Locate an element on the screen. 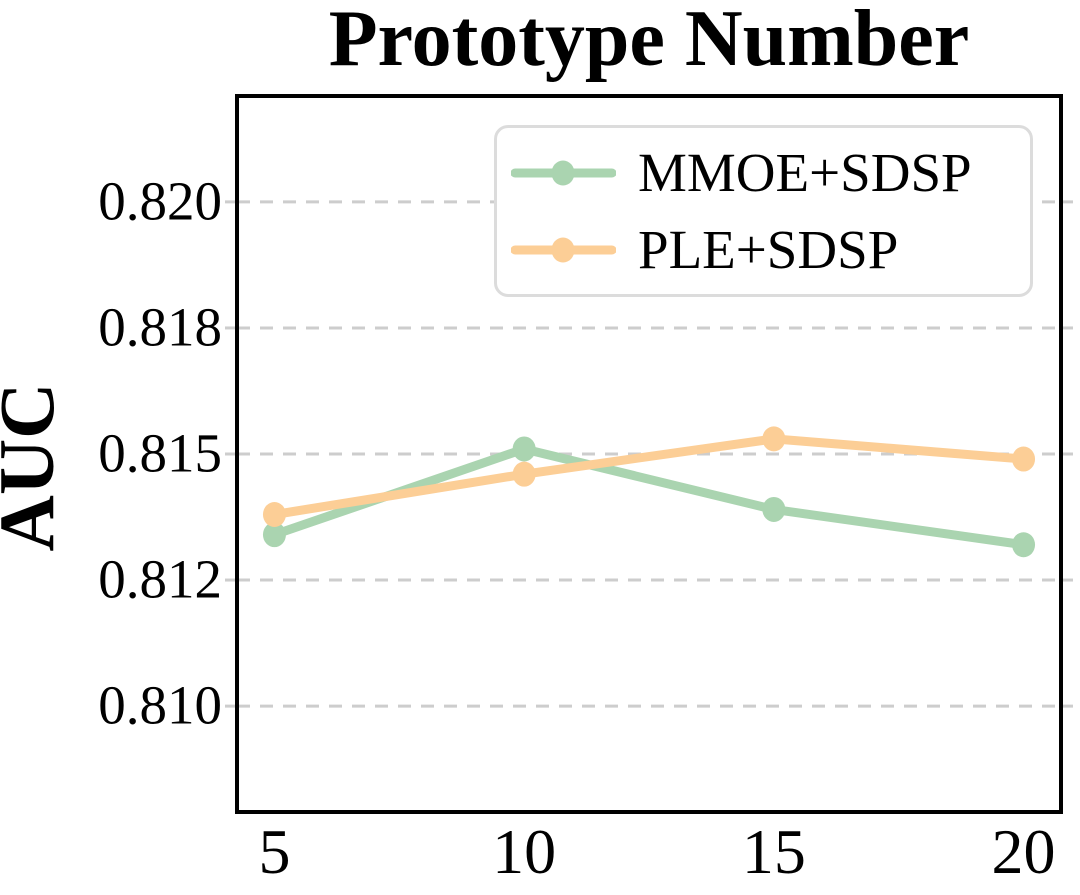  x-tick-label: 20 is located at coordinates (1023, 851).